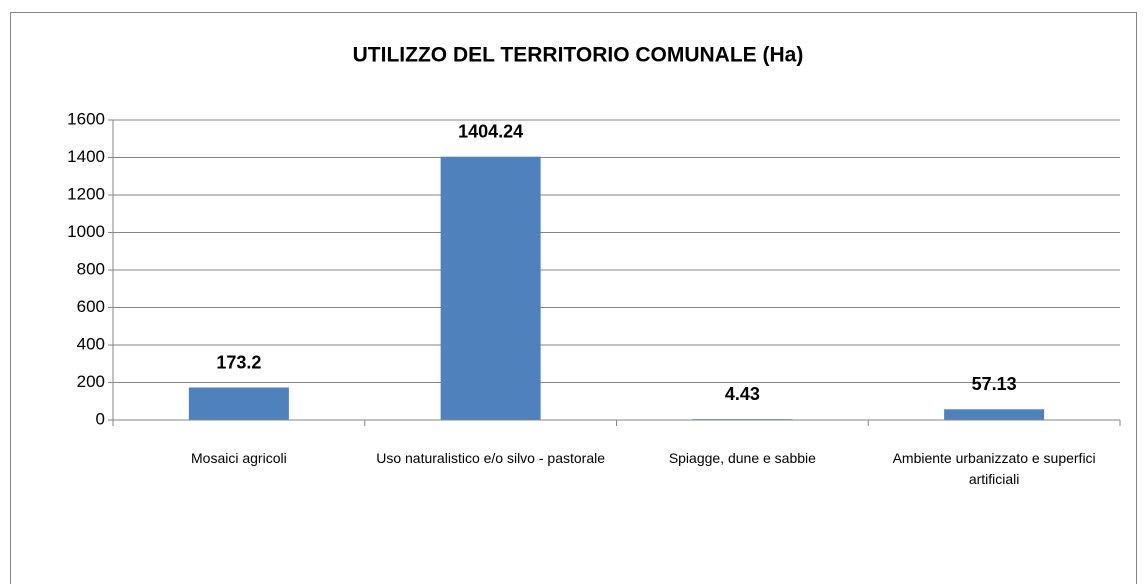 The image size is (1147, 584). I want to click on y-tick-label: 1600, so click(86, 118).